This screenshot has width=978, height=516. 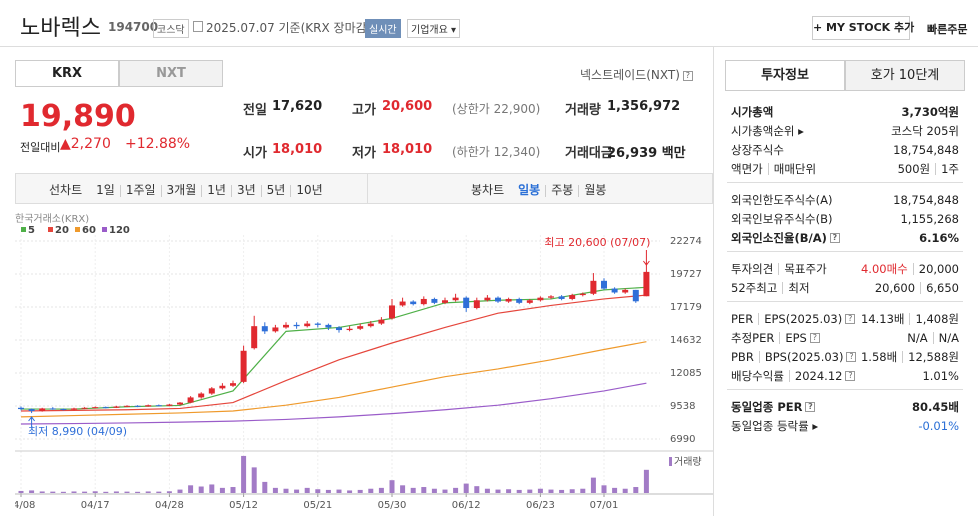 I want to click on toolbar-item: 5년, so click(x=276, y=190).